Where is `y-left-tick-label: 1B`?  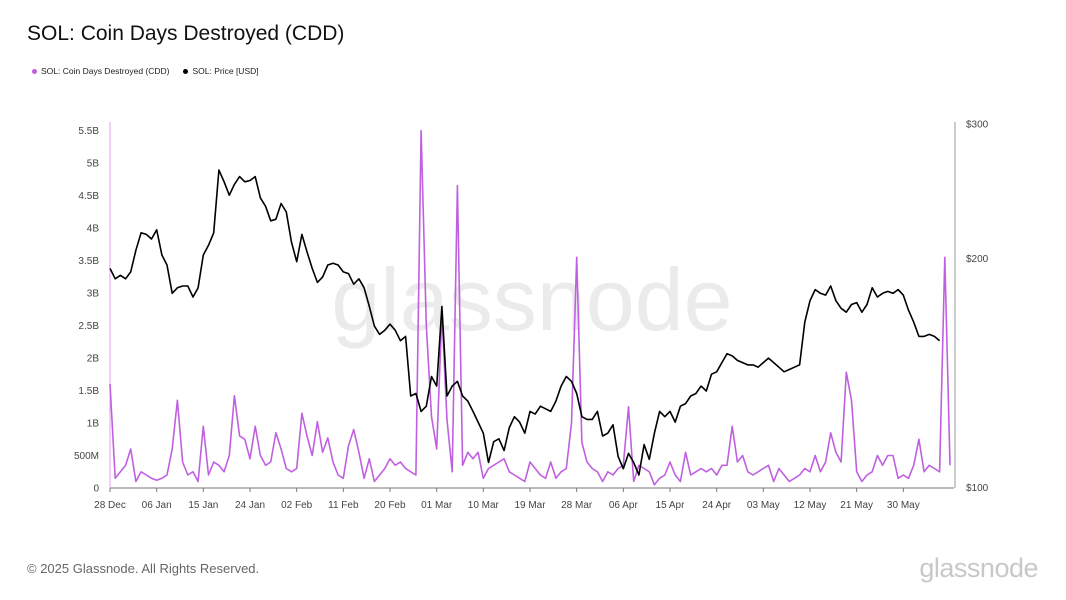
y-left-tick-label: 1B is located at coordinates (93, 424).